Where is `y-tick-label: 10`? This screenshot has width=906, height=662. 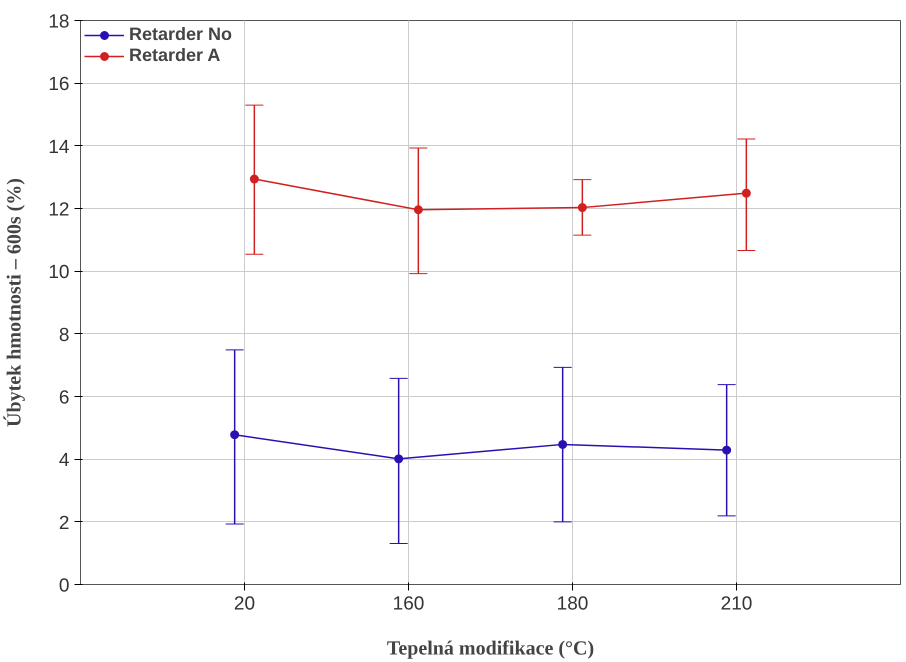 y-tick-label: 10 is located at coordinates (59, 273).